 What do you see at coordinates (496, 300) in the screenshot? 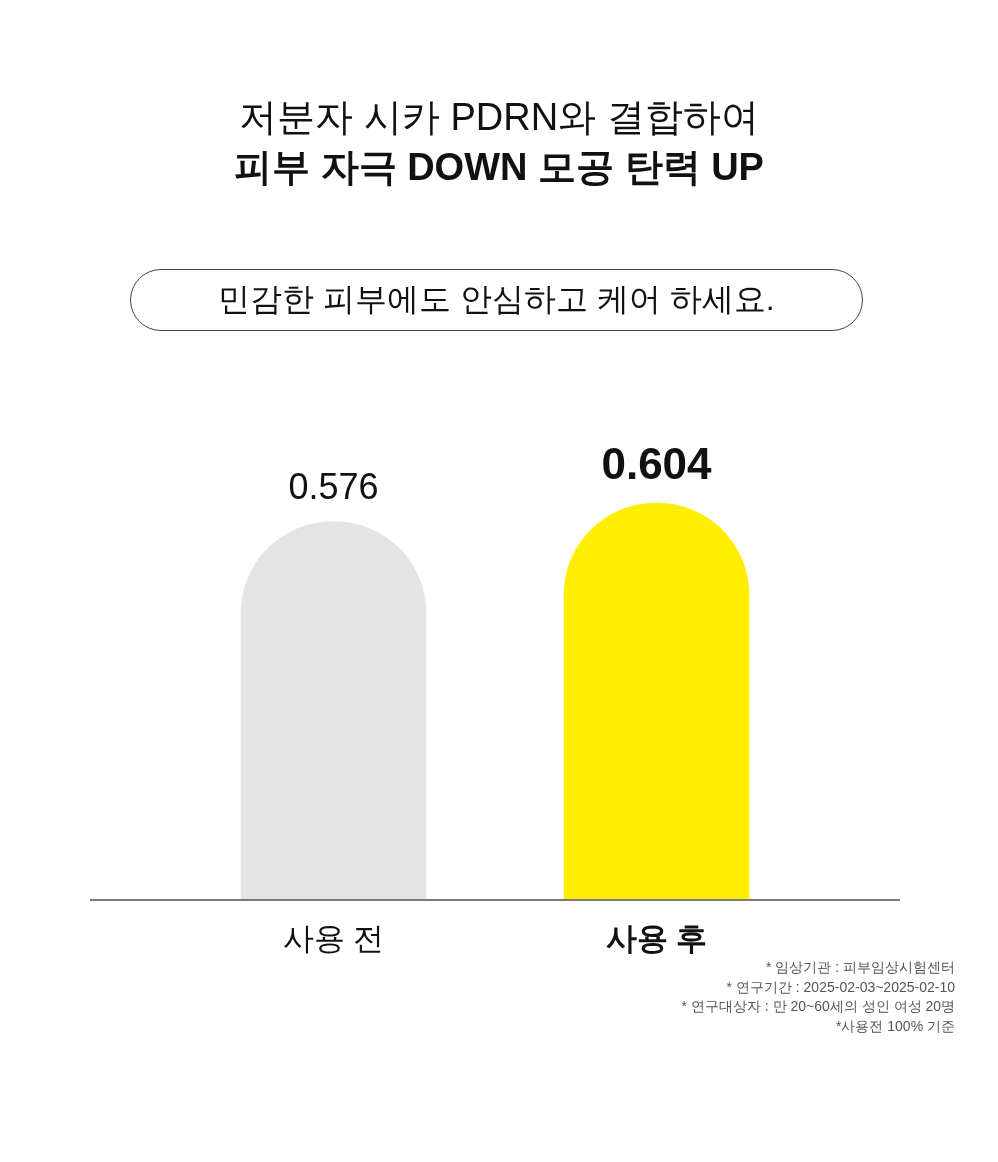
I see `chart-subtitle: 민감한 피부에도 안심하고 케어 하세요.` at bounding box center [496, 300].